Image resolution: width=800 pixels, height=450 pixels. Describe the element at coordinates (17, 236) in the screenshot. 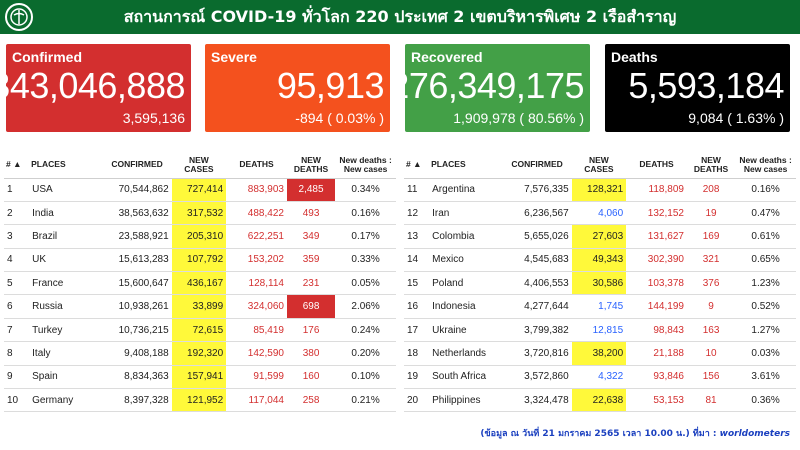

I see `rank-cell: 3` at that location.